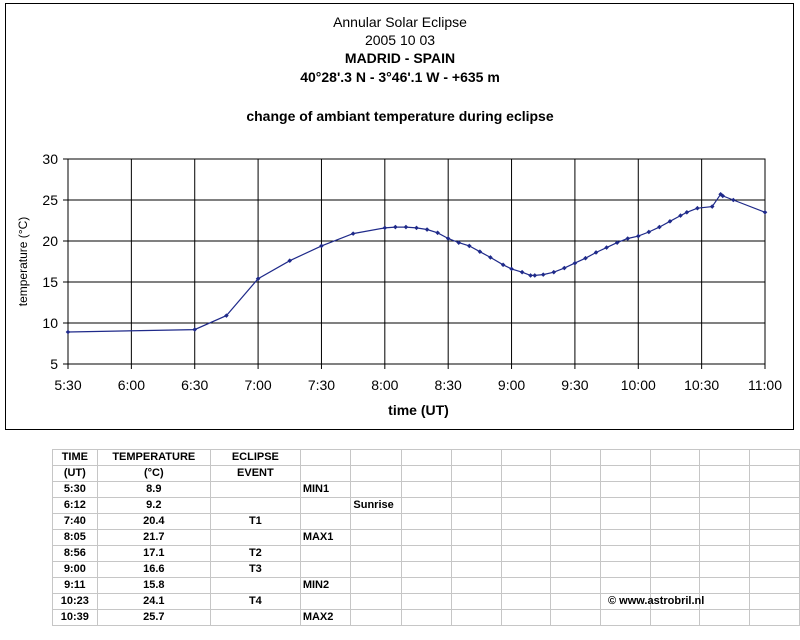 This screenshot has width=800, height=640. What do you see at coordinates (67, 385) in the screenshot?
I see `x-tick-label: 5:30` at bounding box center [67, 385].